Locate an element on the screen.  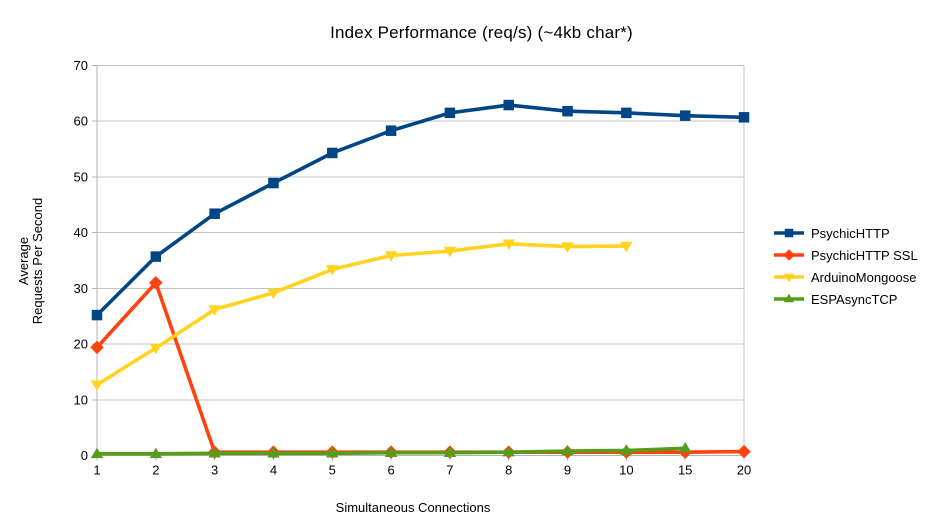
x-tick-label: 8 is located at coordinates (508, 470).